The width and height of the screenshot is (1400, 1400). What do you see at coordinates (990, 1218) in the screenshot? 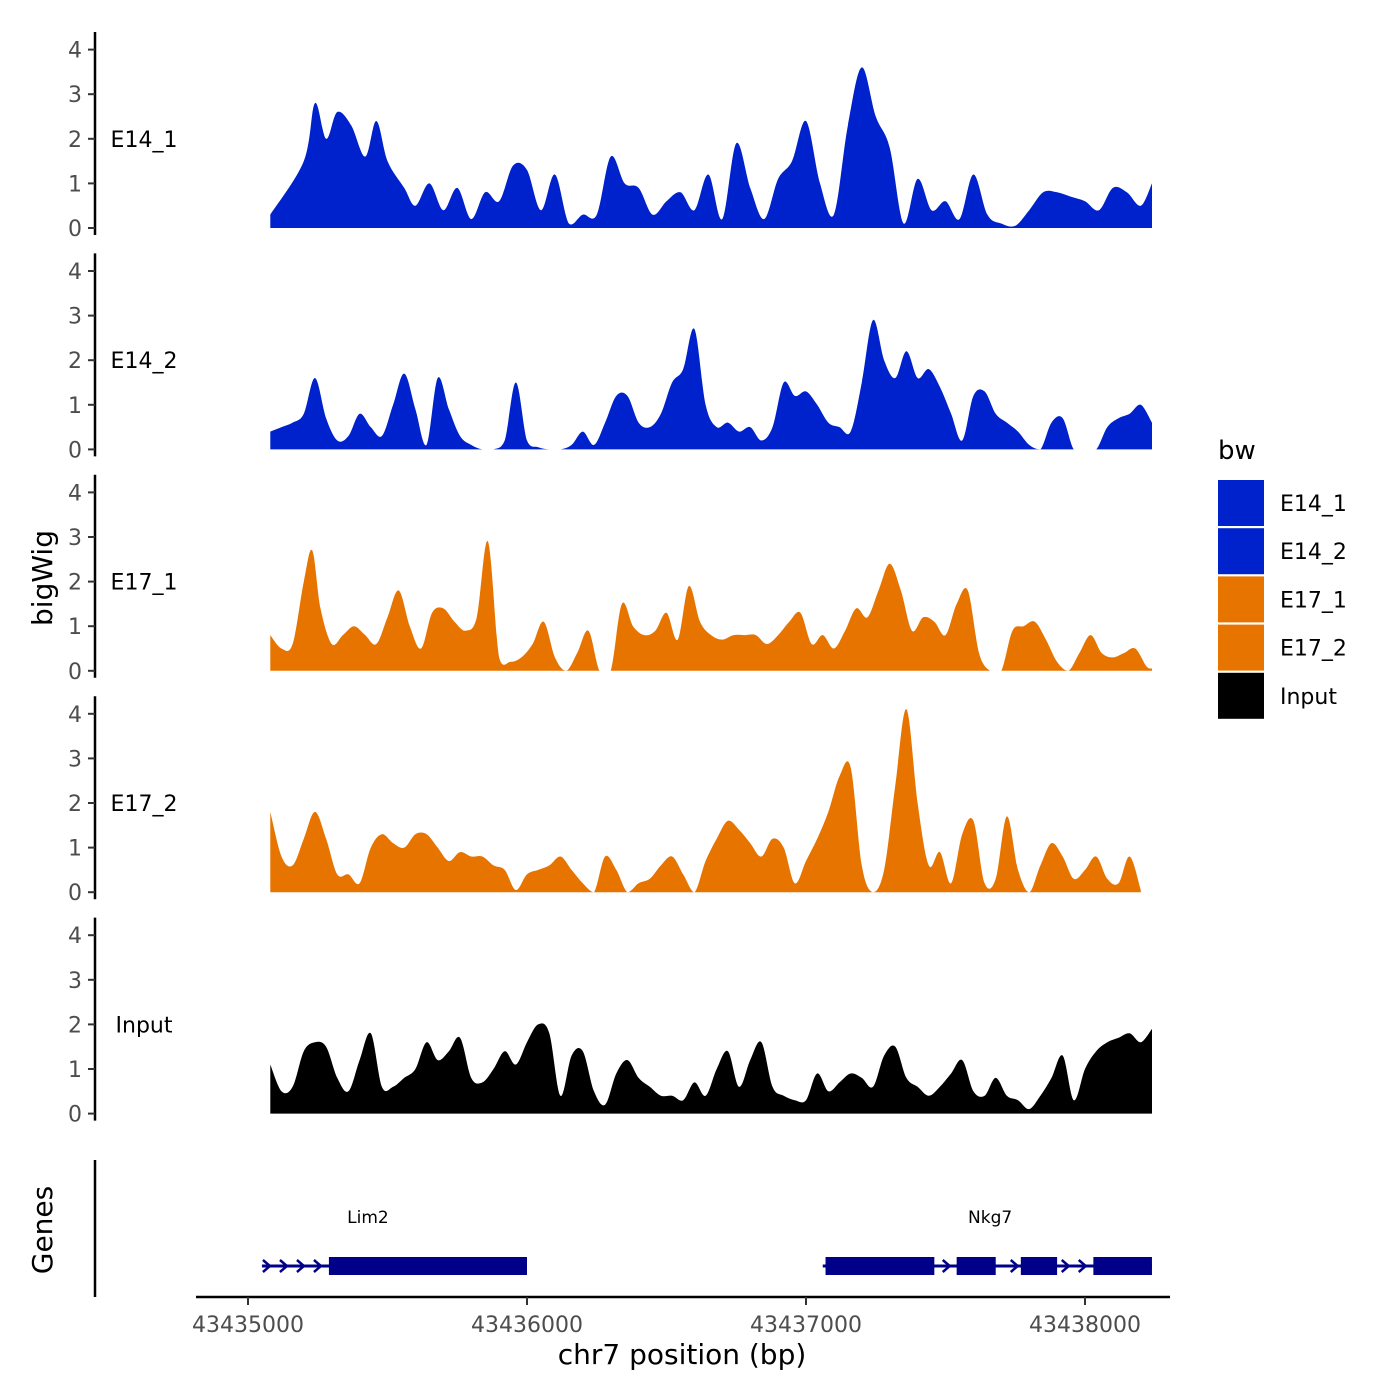
I see `gene-label: Nkg7` at bounding box center [990, 1218].